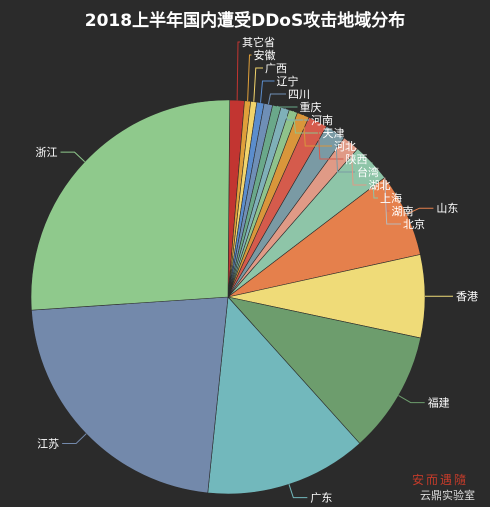  Describe the element at coordinates (357, 159) in the screenshot. I see `slice-label-9: 陕西` at that location.